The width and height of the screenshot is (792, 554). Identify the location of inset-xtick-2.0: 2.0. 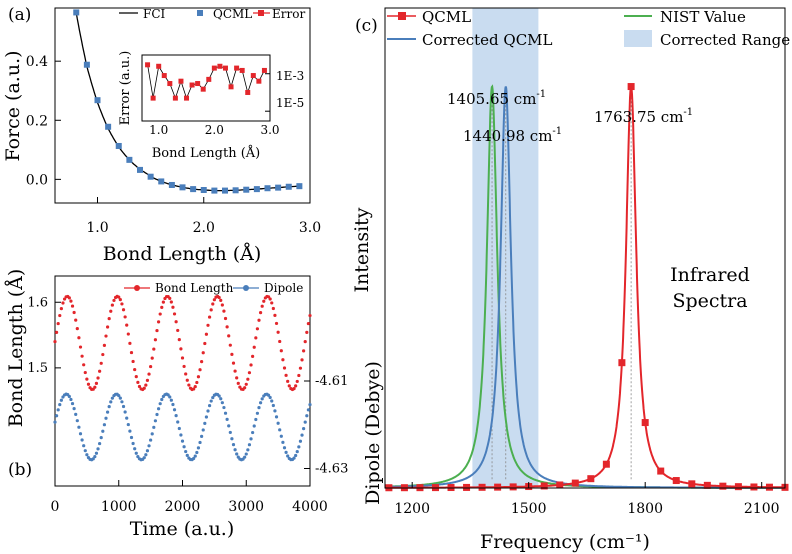
(214, 130).